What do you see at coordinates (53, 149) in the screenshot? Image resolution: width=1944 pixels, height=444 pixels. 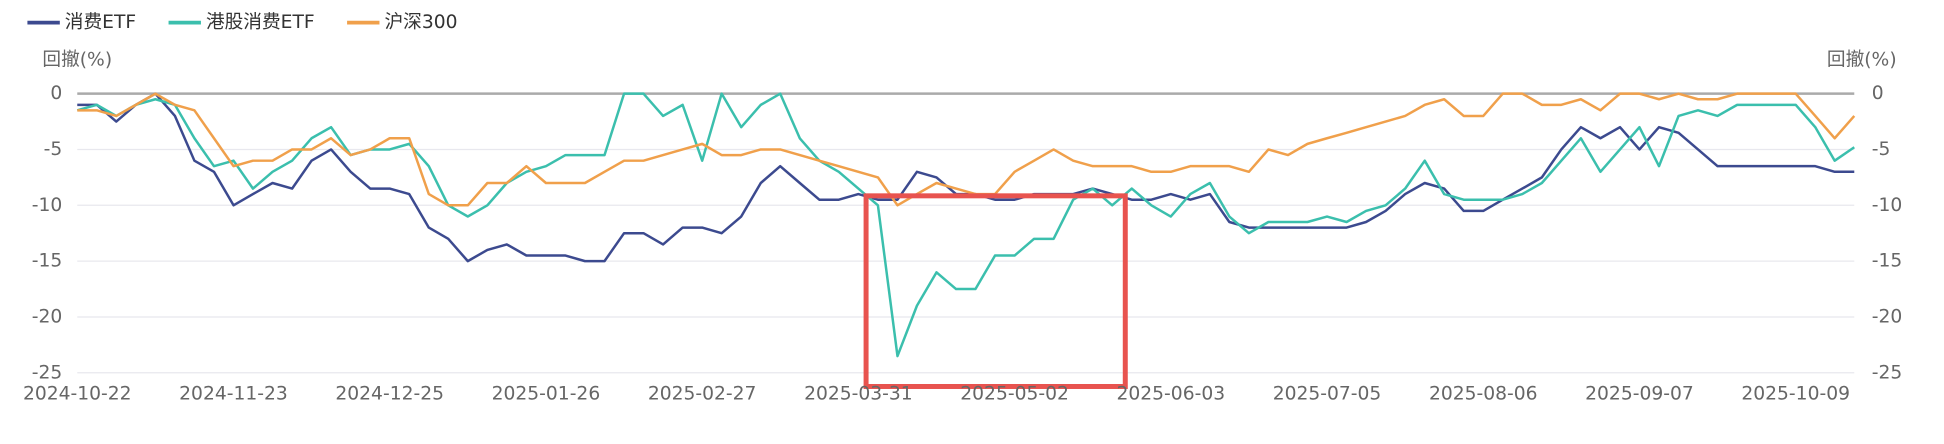 I see `y-tick-label: -5` at bounding box center [53, 149].